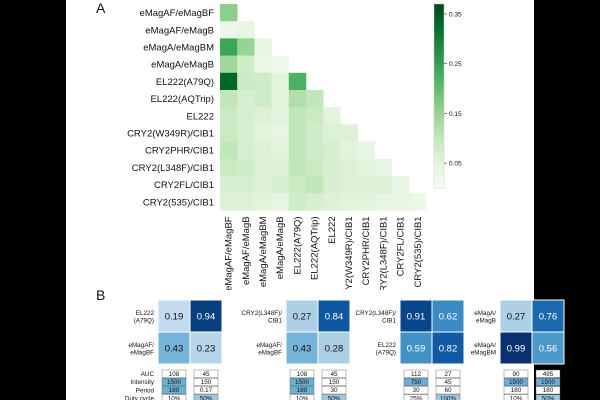 This screenshot has width=600, height=400. What do you see at coordinates (483, 352) in the screenshot?
I see `matrix-row-label: eMagBM` at bounding box center [483, 352].